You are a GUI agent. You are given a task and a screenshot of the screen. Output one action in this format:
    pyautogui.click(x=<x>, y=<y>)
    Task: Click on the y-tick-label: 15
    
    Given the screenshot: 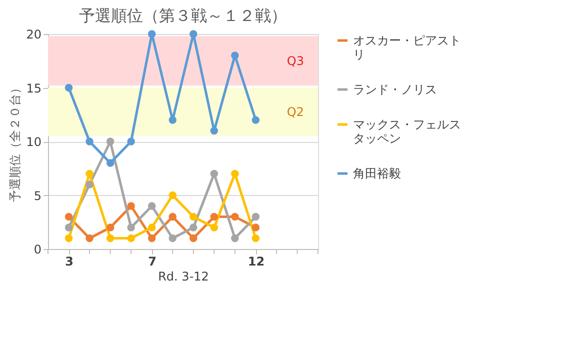 What is the action you would take?
    pyautogui.click(x=34, y=88)
    